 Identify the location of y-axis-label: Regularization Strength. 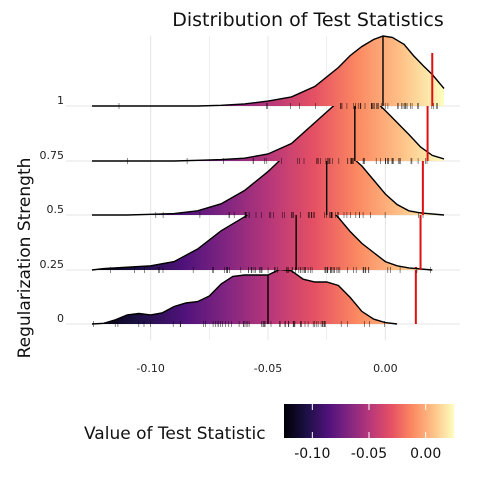
(25, 258).